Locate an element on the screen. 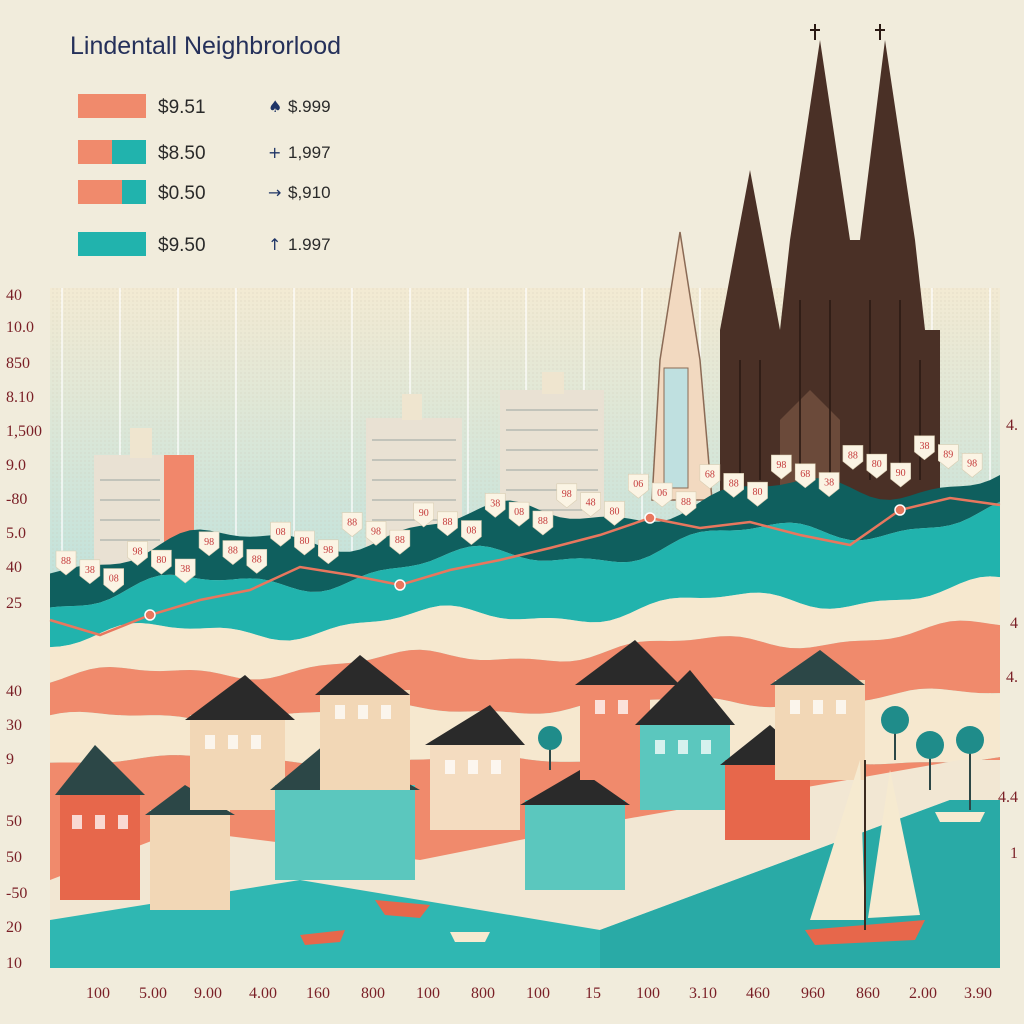 Image resolution: width=1024 pixels, height=1024 pixels. legend-entry: $0.50 → $,910 is located at coordinates (204, 192).